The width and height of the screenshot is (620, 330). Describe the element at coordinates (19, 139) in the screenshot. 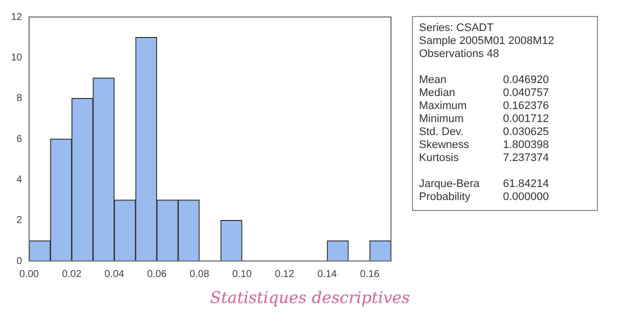

I see `y-tick-label: 6` at that location.